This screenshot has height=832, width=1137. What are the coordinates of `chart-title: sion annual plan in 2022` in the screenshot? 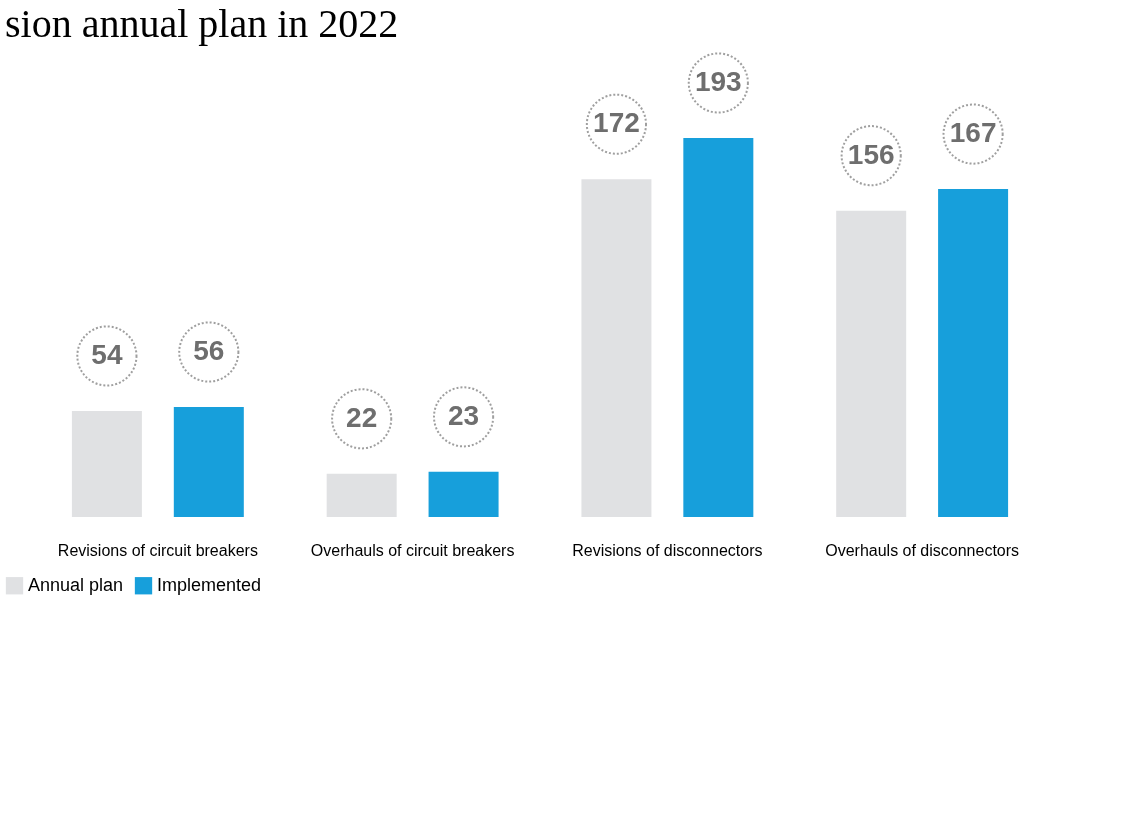 It's located at (202, 24).